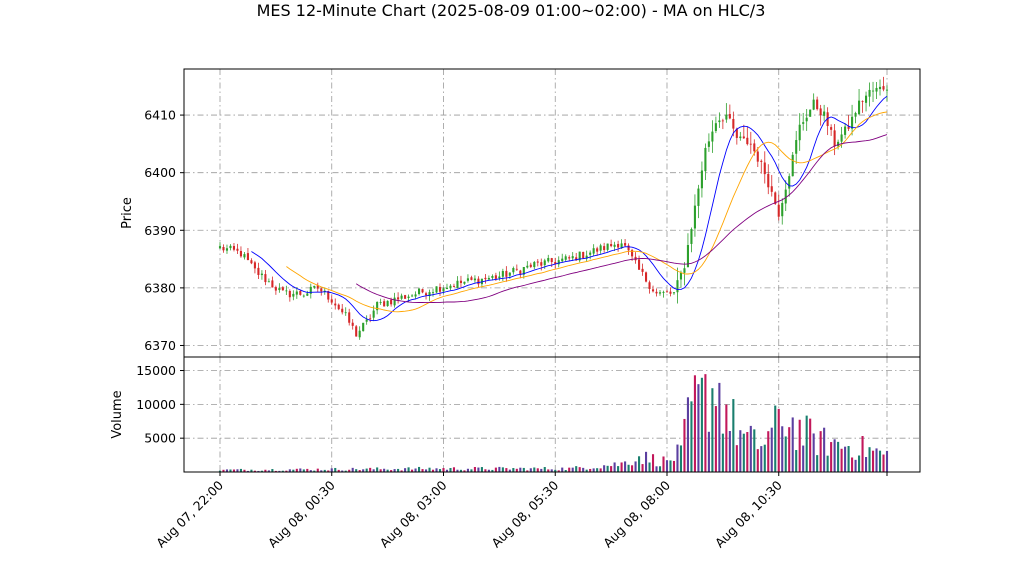  Describe the element at coordinates (524, 513) in the screenshot. I see `x-tick-label: Aug 08, 05:30` at that location.